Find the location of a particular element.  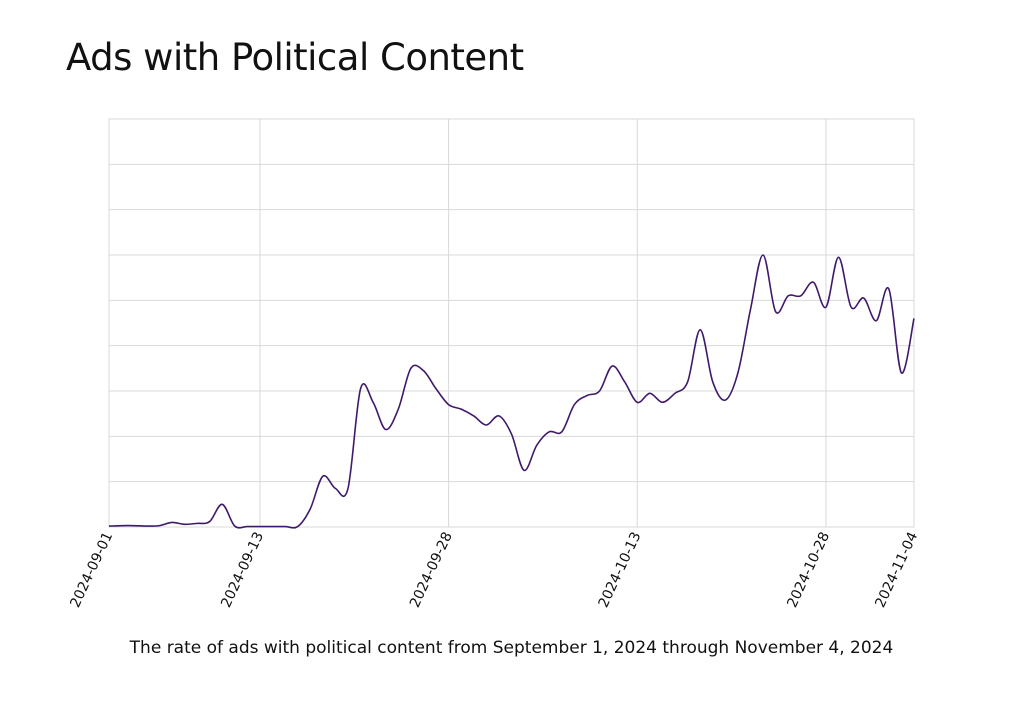

x-tick-label: 2024-11-04 is located at coordinates (896, 570).